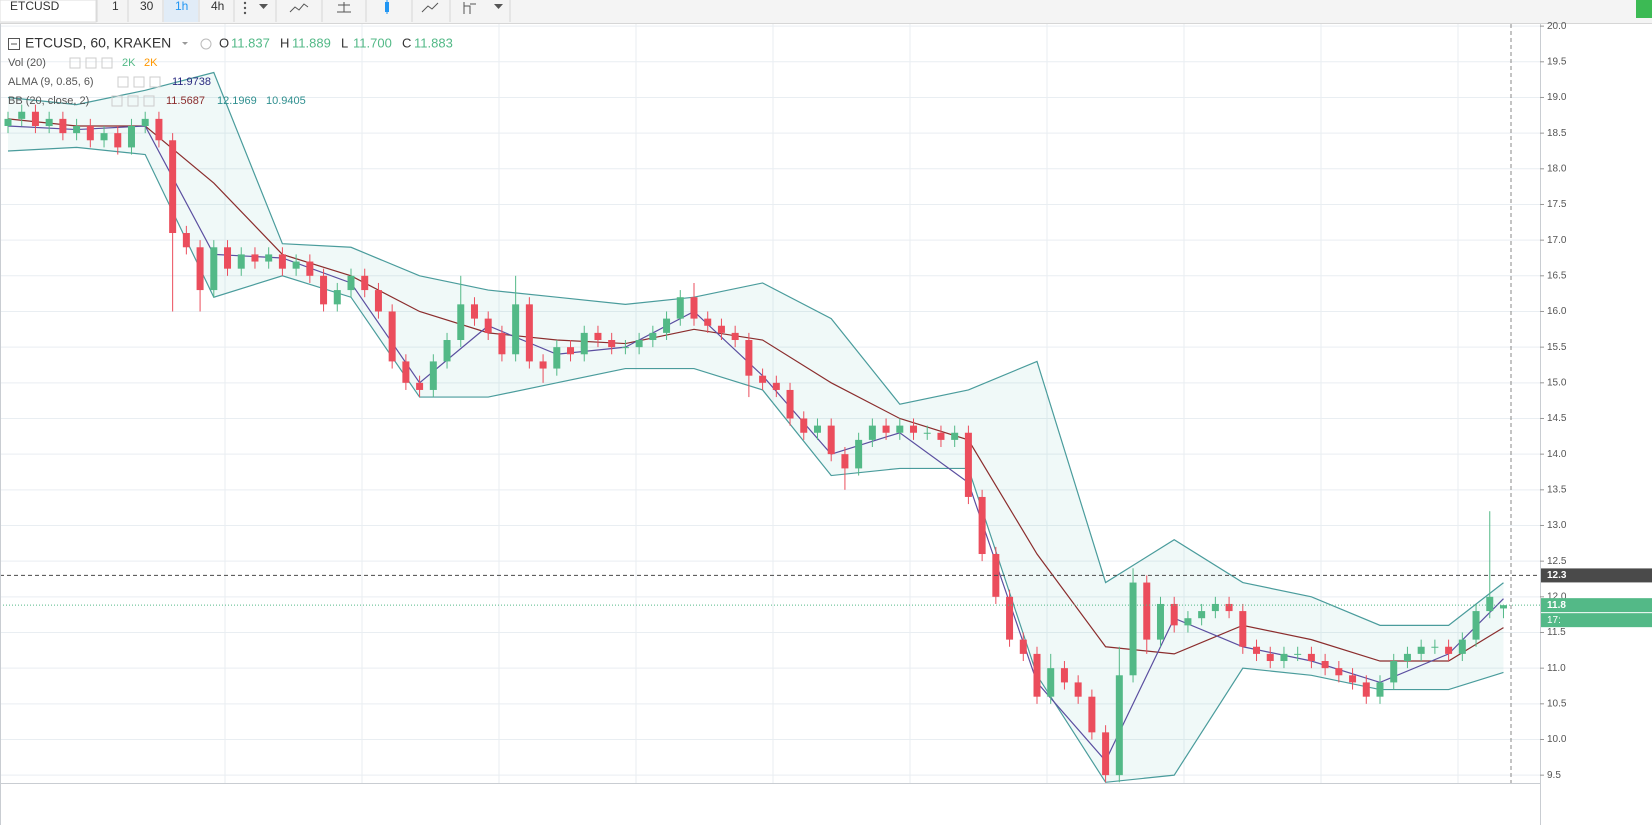  Describe the element at coordinates (1557, 561) in the screenshot. I see `y-tick-label: 12.5` at that location.